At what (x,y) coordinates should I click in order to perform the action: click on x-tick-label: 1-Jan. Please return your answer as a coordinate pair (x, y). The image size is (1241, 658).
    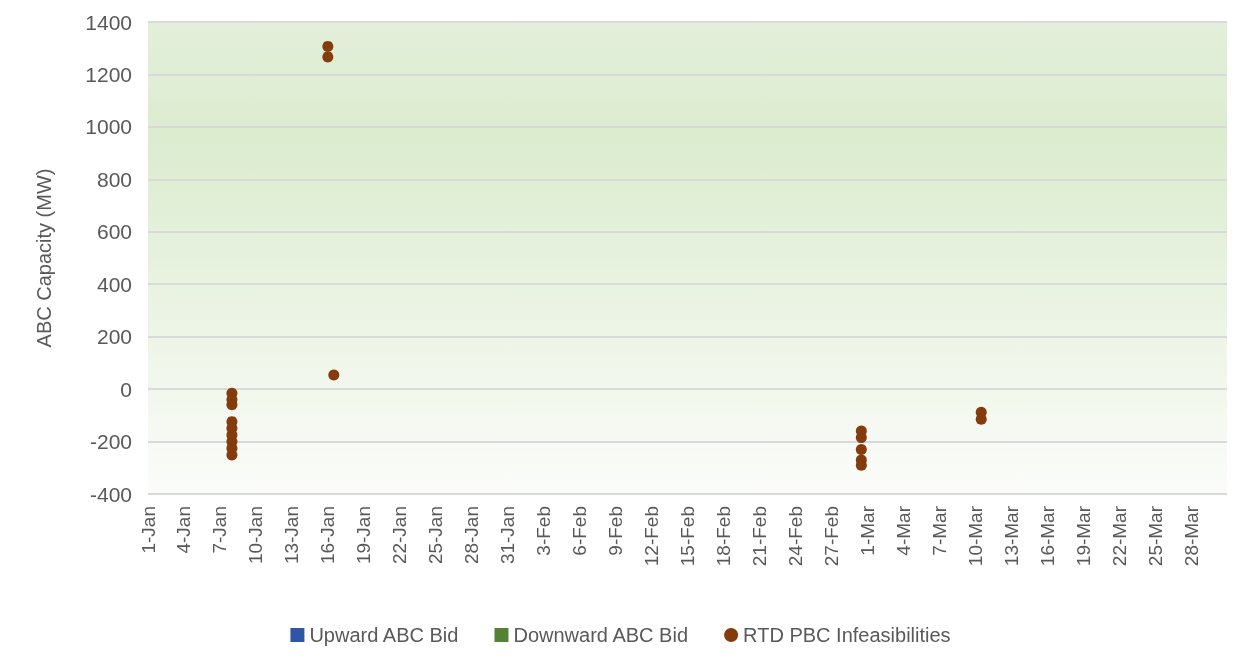
    Looking at the image, I should click on (148, 530).